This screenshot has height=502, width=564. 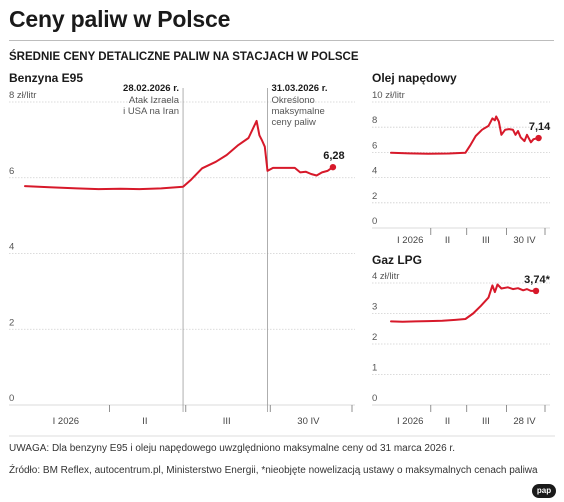 I want to click on page-title: Ceny paliw w Polsce, so click(x=120, y=19).